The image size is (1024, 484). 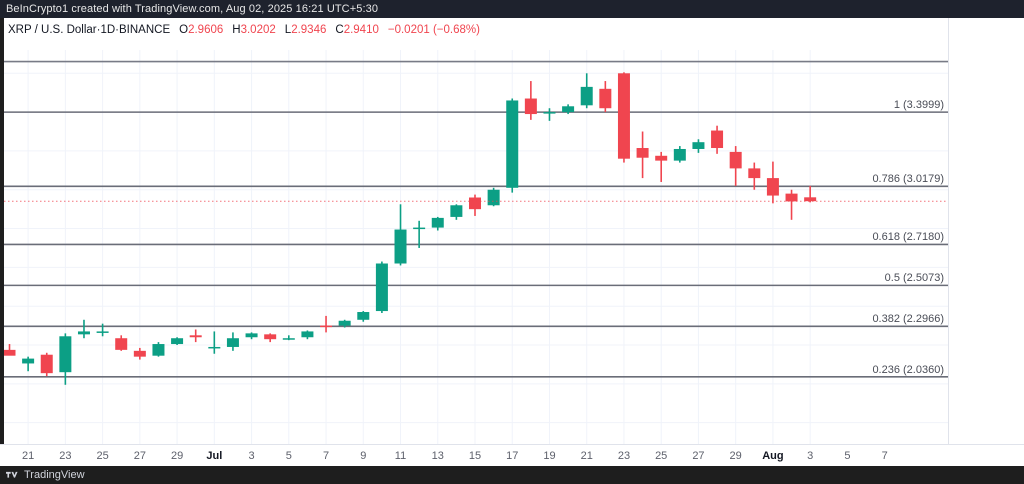 I want to click on brand-bar: TradingView, so click(x=512, y=475).